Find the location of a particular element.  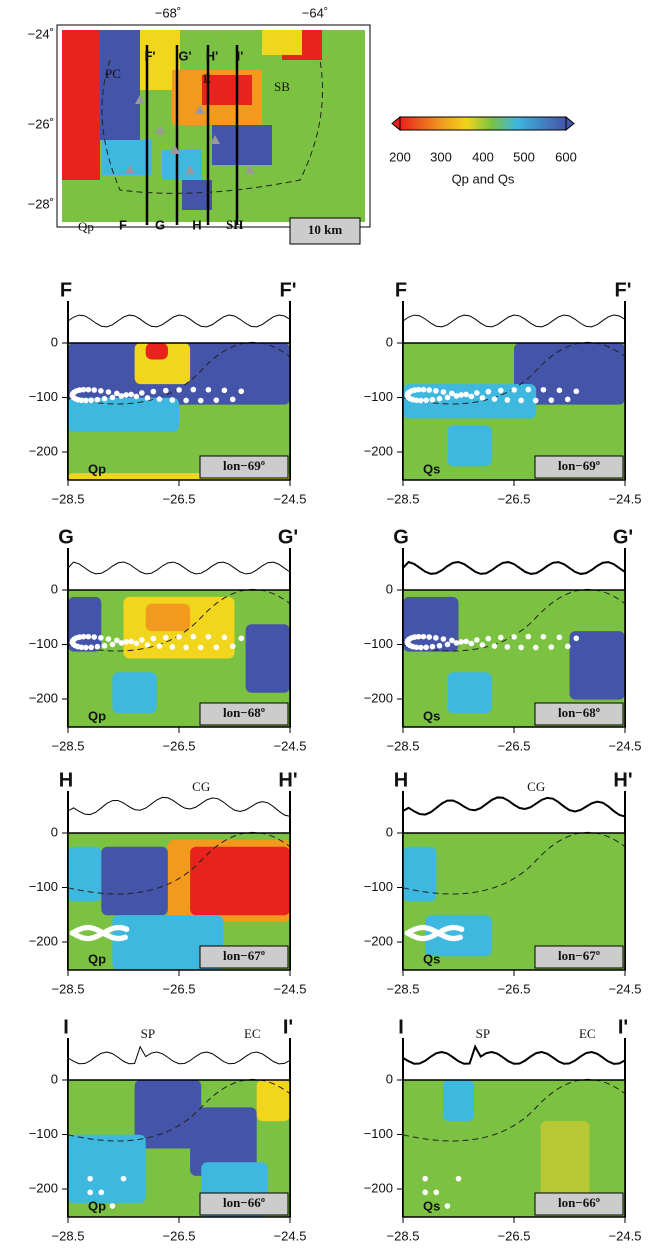

section-end: I' is located at coordinates (288, 1027).